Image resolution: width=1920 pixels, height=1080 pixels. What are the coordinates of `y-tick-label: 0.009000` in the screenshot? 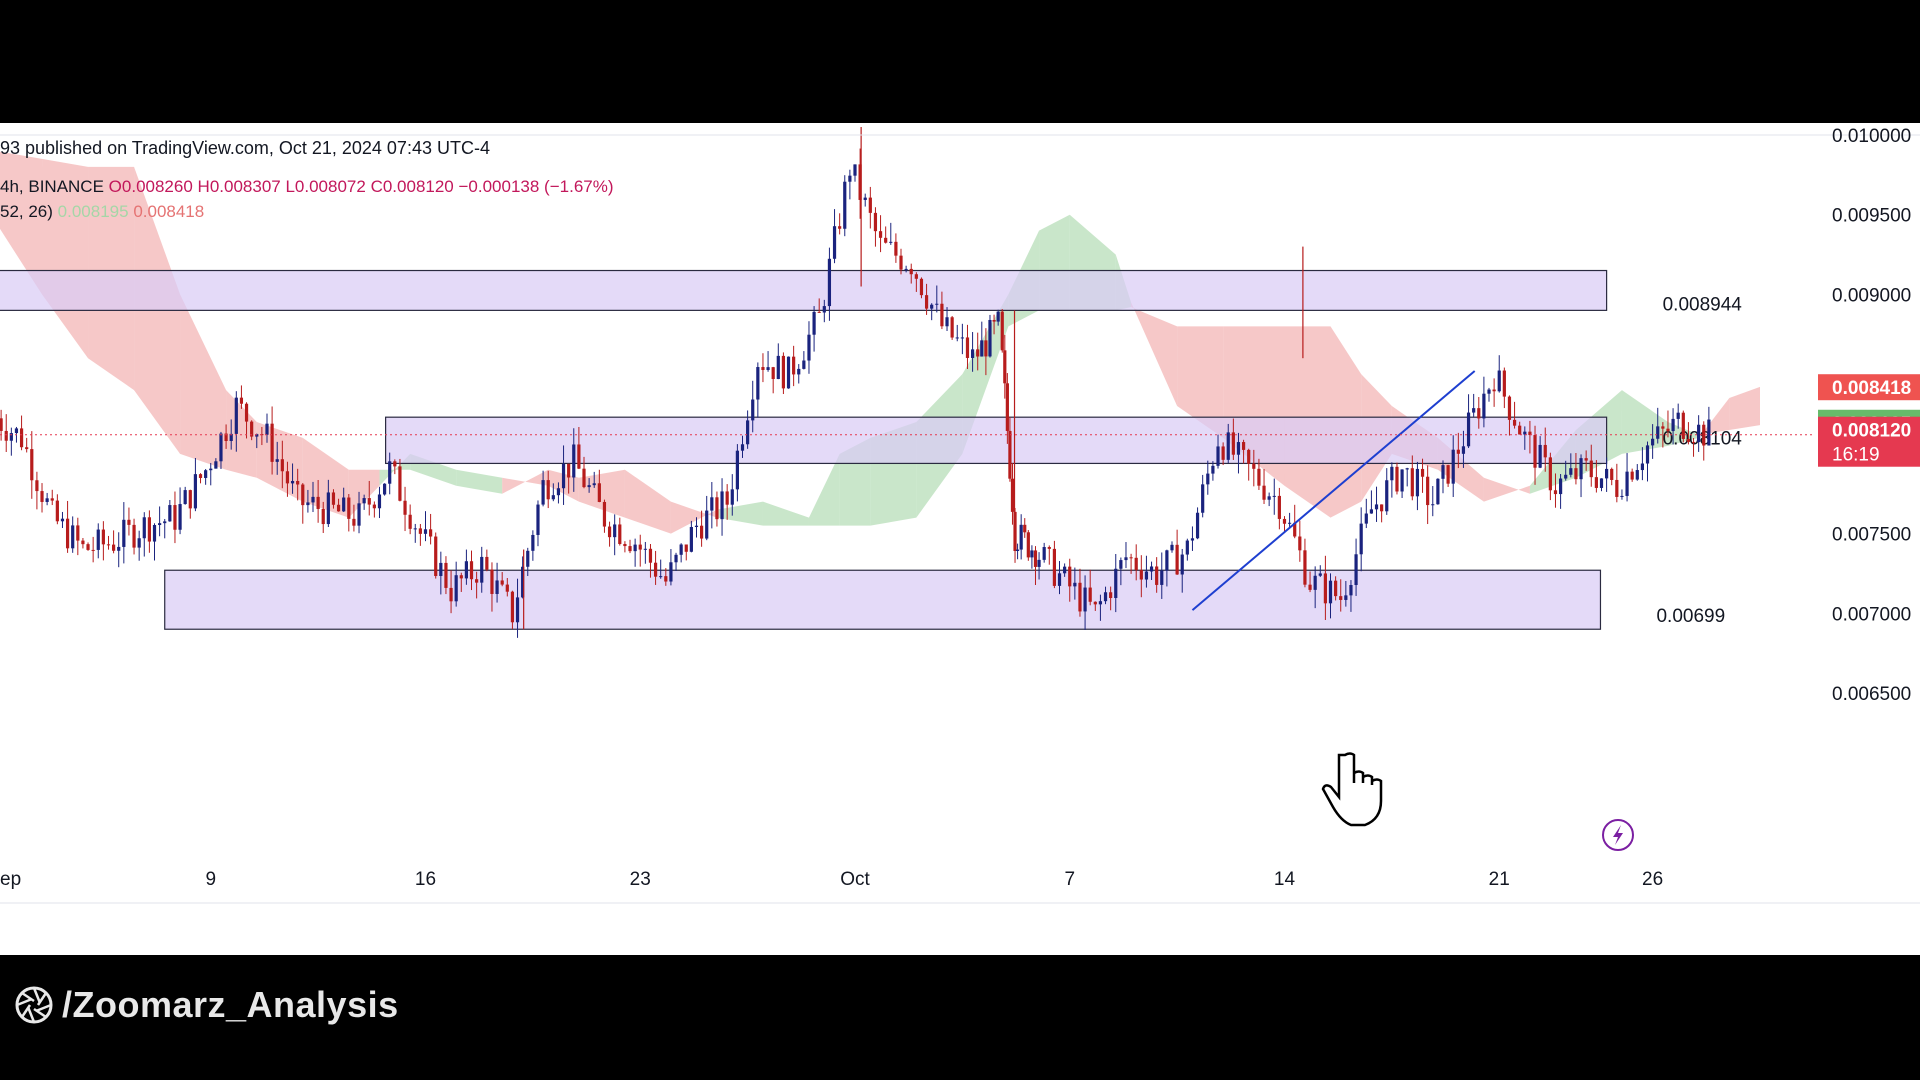 It's located at (1871, 295).